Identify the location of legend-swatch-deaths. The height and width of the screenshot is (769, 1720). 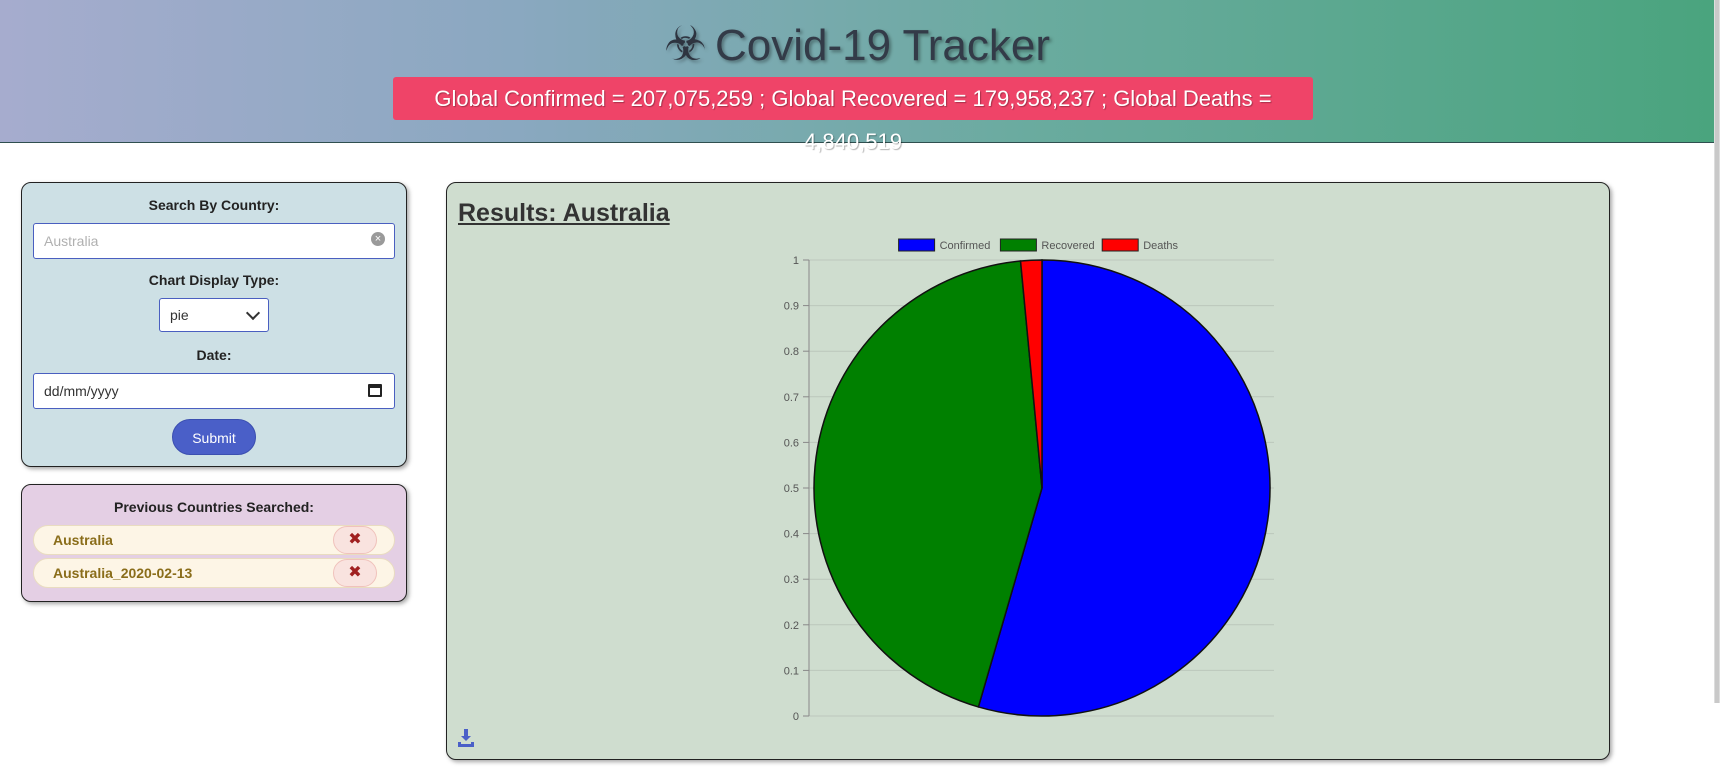
(1120, 245).